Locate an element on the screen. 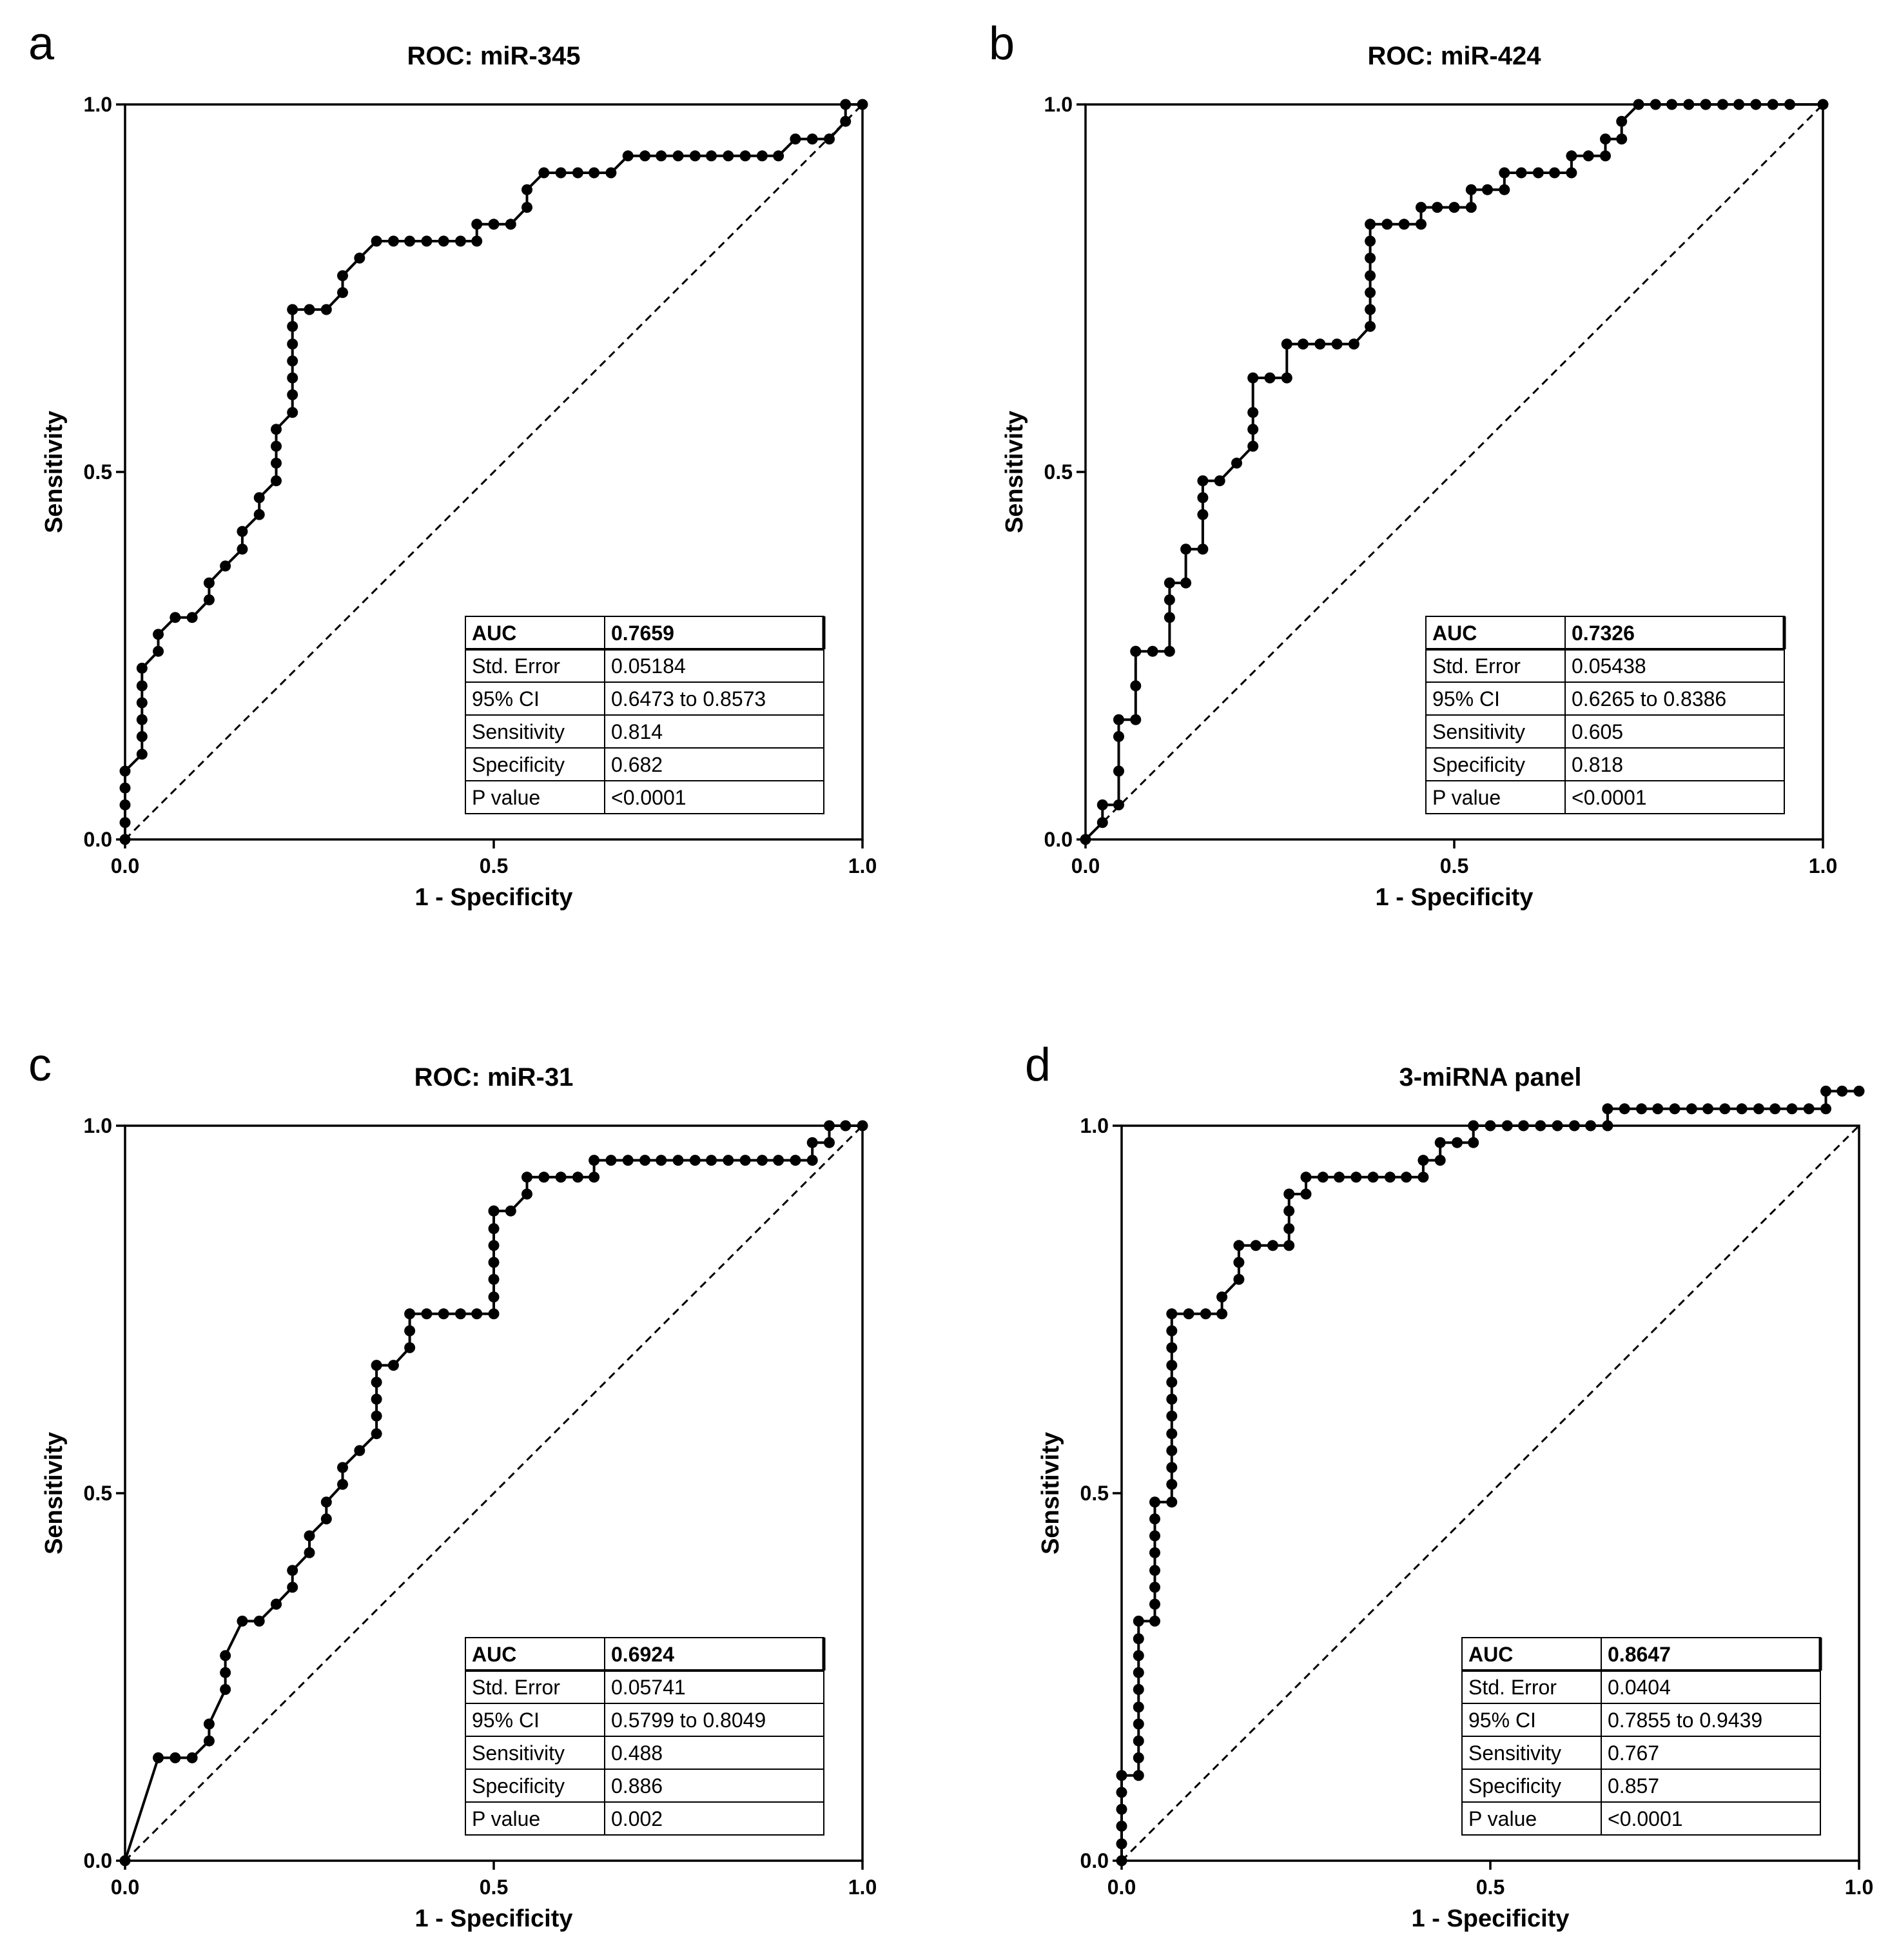 Image resolution: width=1890 pixels, height=1960 pixels. x-axis-label: 1 - Specificity is located at coordinates (494, 1918).